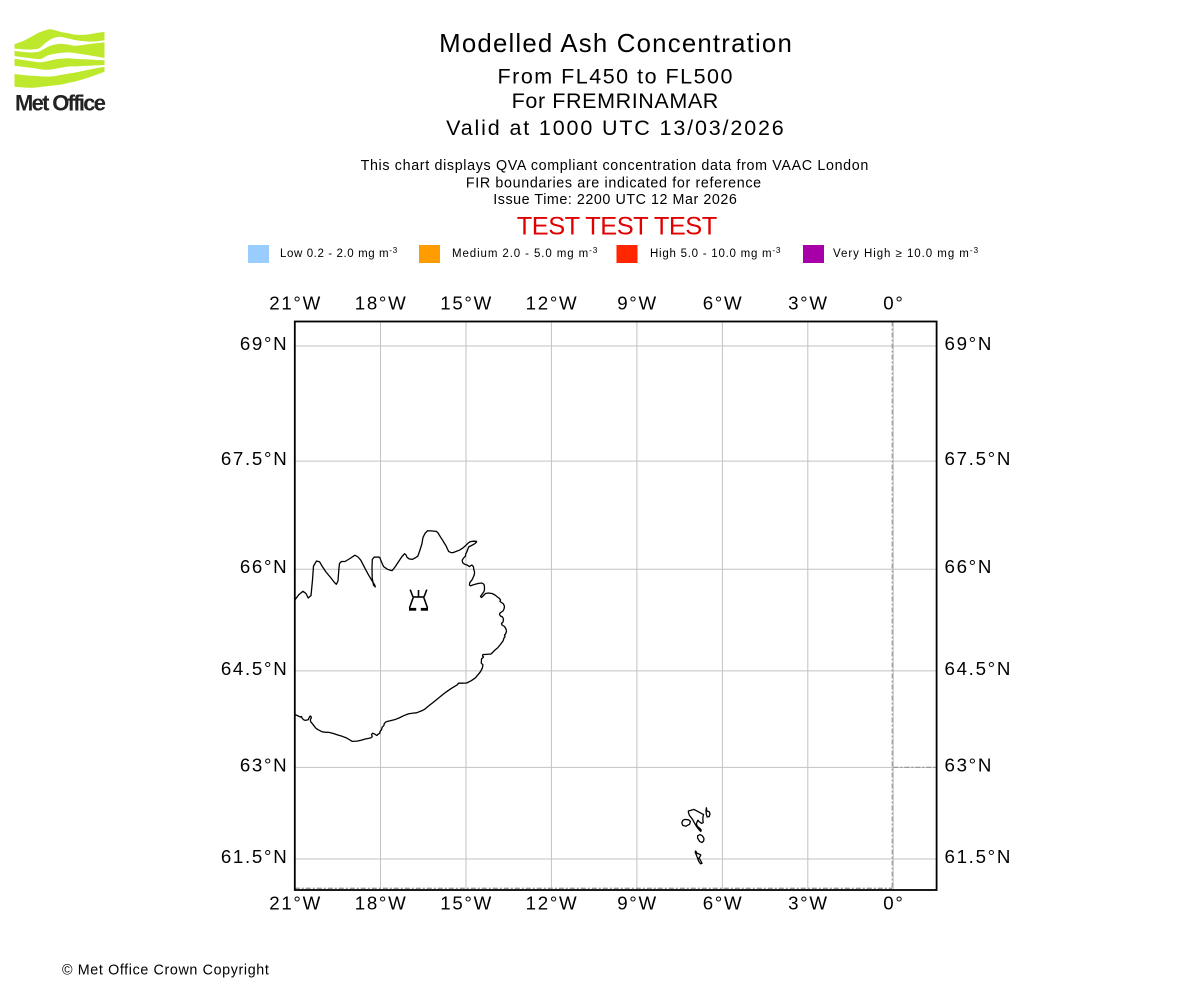 The image size is (1200, 1000). I want to click on svg-text: TEST TEST TEST, so click(617, 227).